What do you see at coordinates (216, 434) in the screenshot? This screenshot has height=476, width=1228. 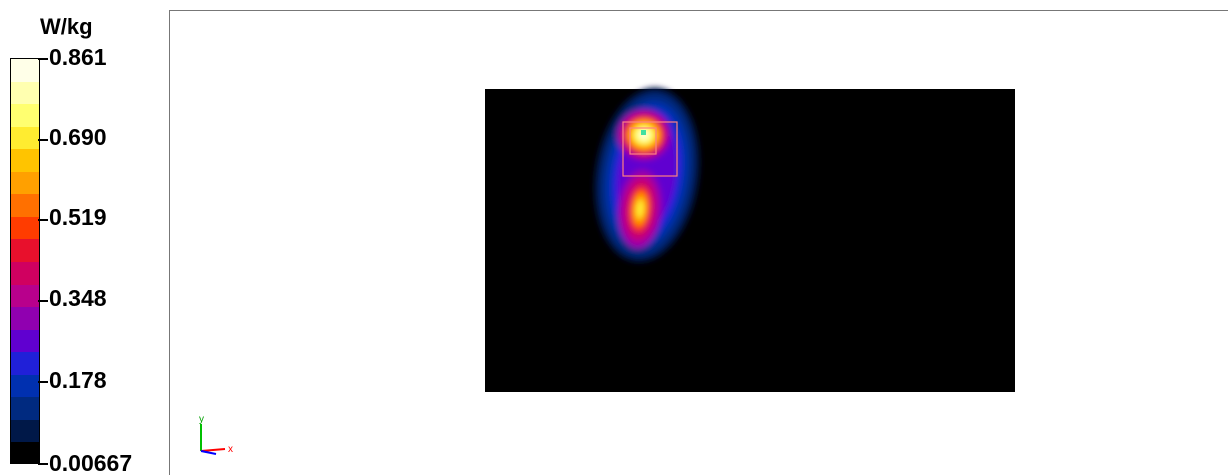 I see `axes-triad: y x` at bounding box center [216, 434].